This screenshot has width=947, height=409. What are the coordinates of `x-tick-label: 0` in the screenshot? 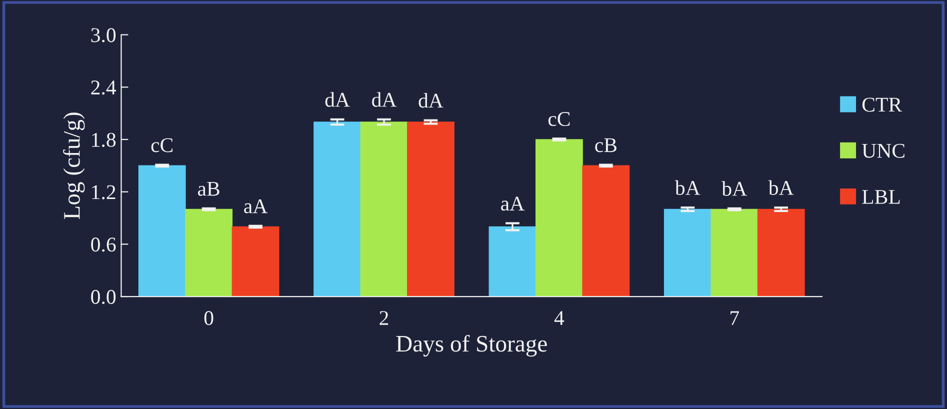 It's located at (209, 318).